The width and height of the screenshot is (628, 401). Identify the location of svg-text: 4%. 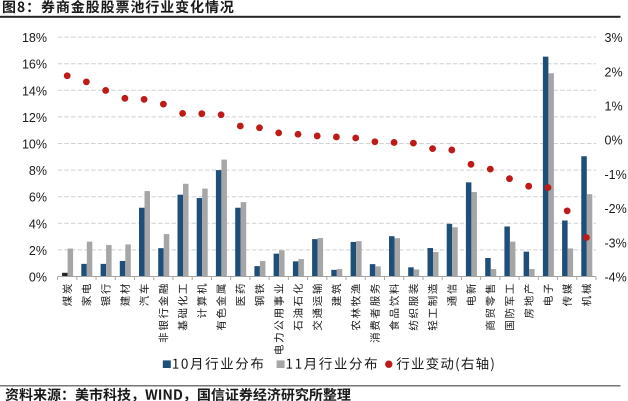
(38, 224).